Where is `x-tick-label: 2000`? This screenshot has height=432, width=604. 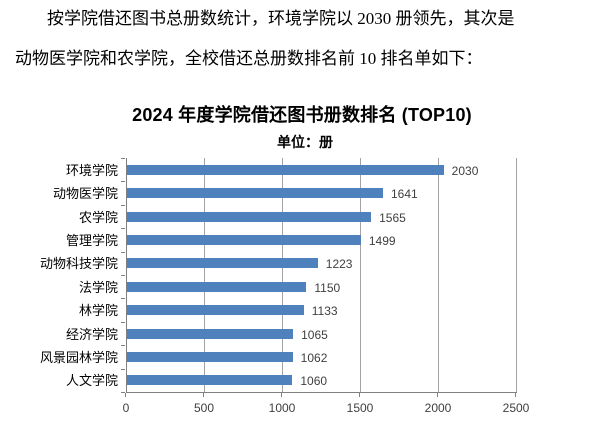
x-tick-label: 2000 is located at coordinates (438, 408).